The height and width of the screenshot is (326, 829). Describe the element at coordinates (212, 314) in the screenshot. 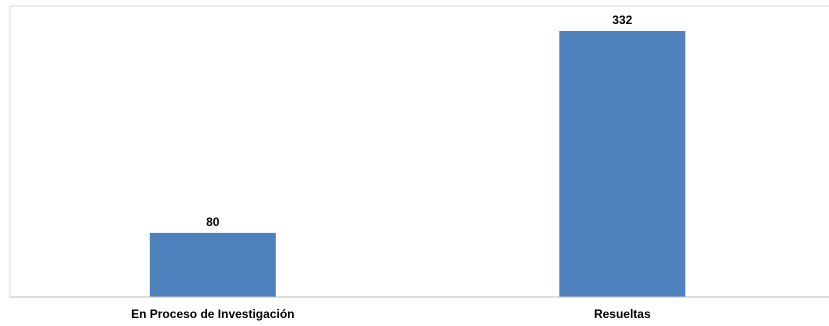

I see `category-label-0: En Proceso de Investigación` at that location.